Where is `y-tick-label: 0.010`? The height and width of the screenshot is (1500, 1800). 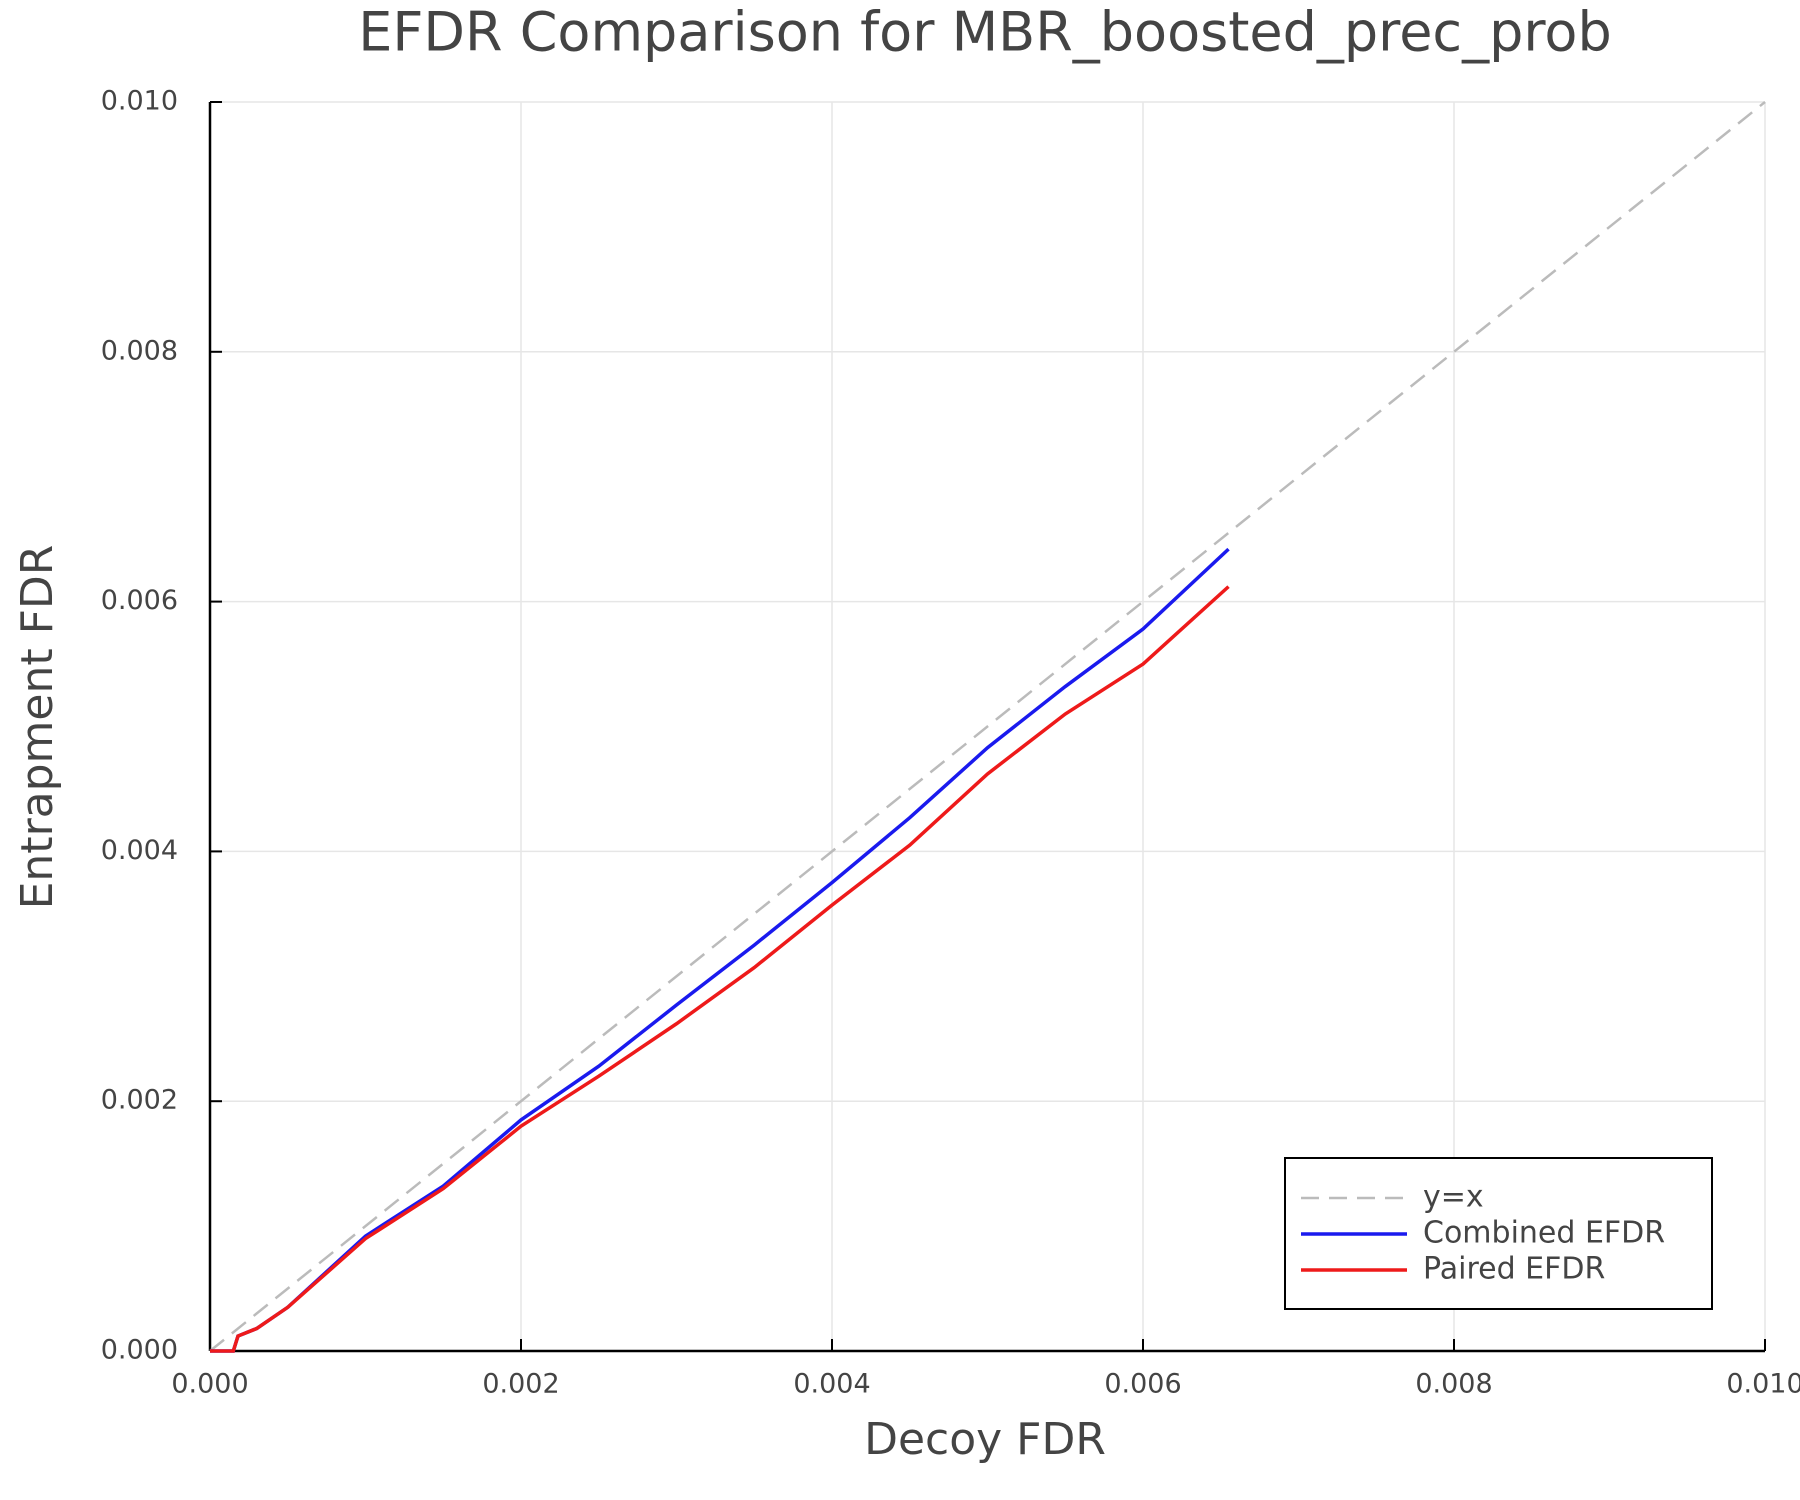 y-tick-label: 0.010 is located at coordinates (139, 101).